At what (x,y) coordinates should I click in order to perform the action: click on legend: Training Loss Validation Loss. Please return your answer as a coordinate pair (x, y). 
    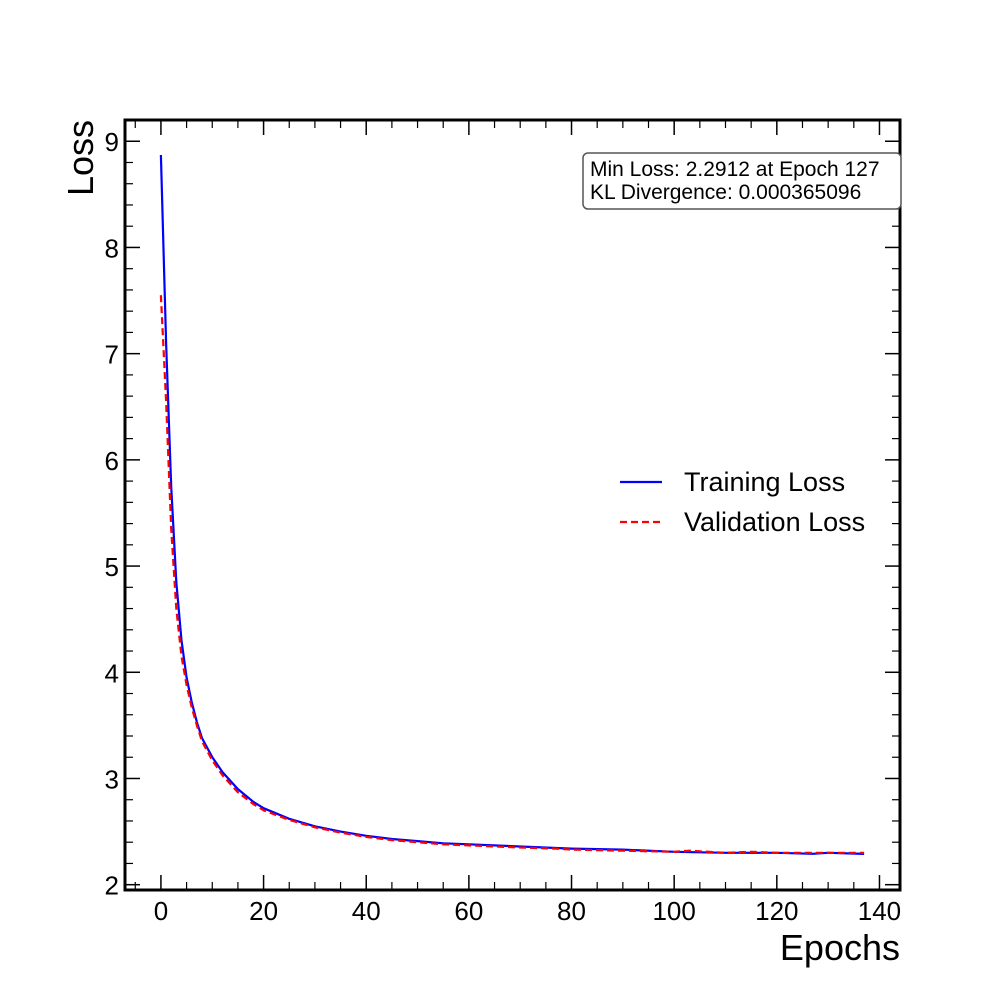
    Looking at the image, I should click on (742, 502).